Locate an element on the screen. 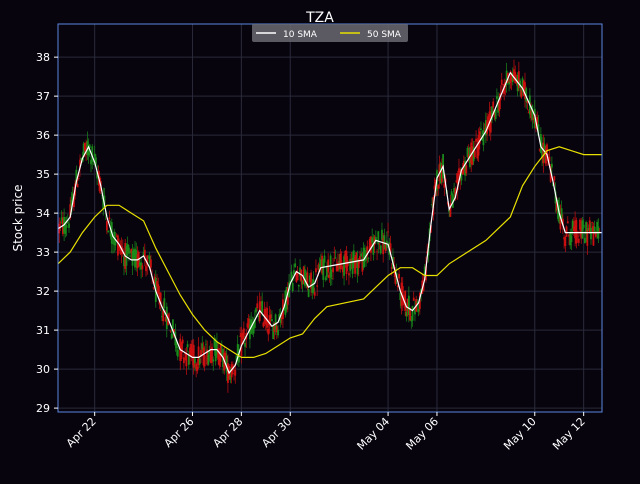 This screenshot has height=484, width=640. y-tick-label: 31 is located at coordinates (43, 330).